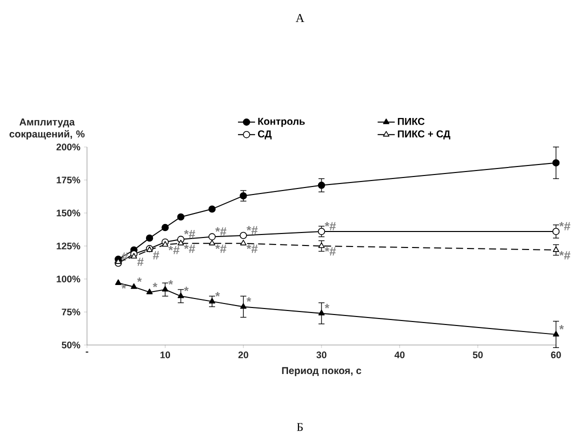 This screenshot has width=584, height=445. What do you see at coordinates (68, 246) in the screenshot?
I see `y-tick-label: 125%` at bounding box center [68, 246].